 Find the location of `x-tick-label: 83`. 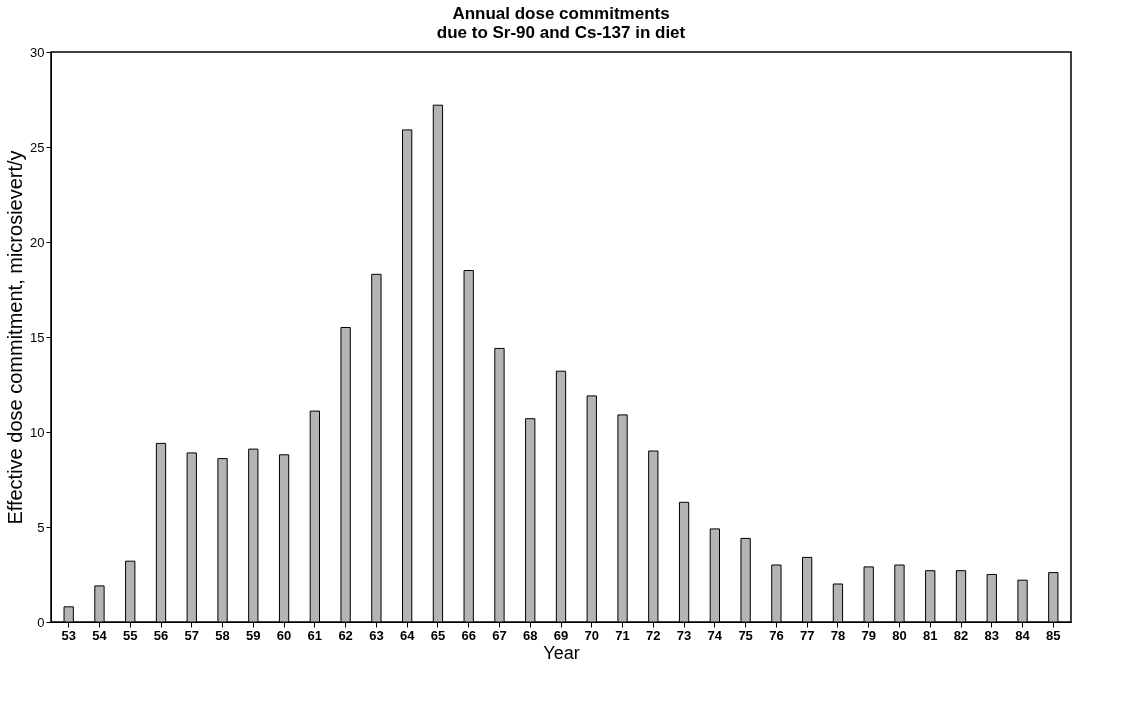

x-tick-label: 83 is located at coordinates (991, 635).